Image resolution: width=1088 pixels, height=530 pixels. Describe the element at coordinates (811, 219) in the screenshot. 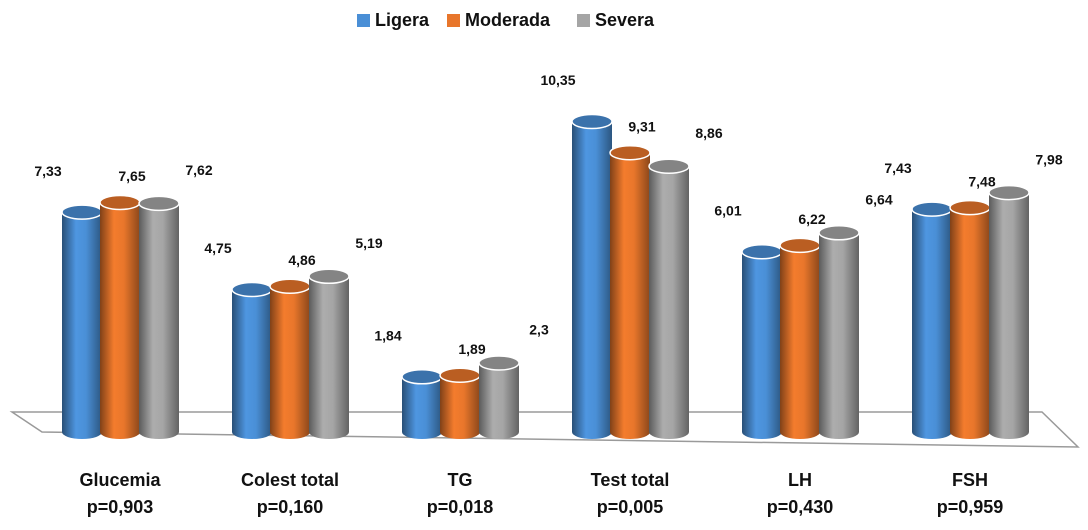

I see `data-label: 6,22` at that location.